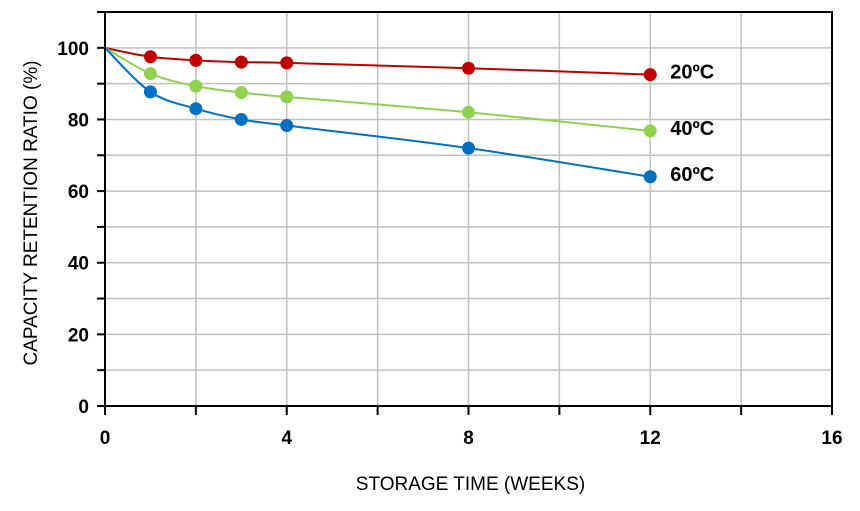 This screenshot has width=860, height=511. Describe the element at coordinates (692, 175) in the screenshot. I see `series-label: 60ºC` at that location.